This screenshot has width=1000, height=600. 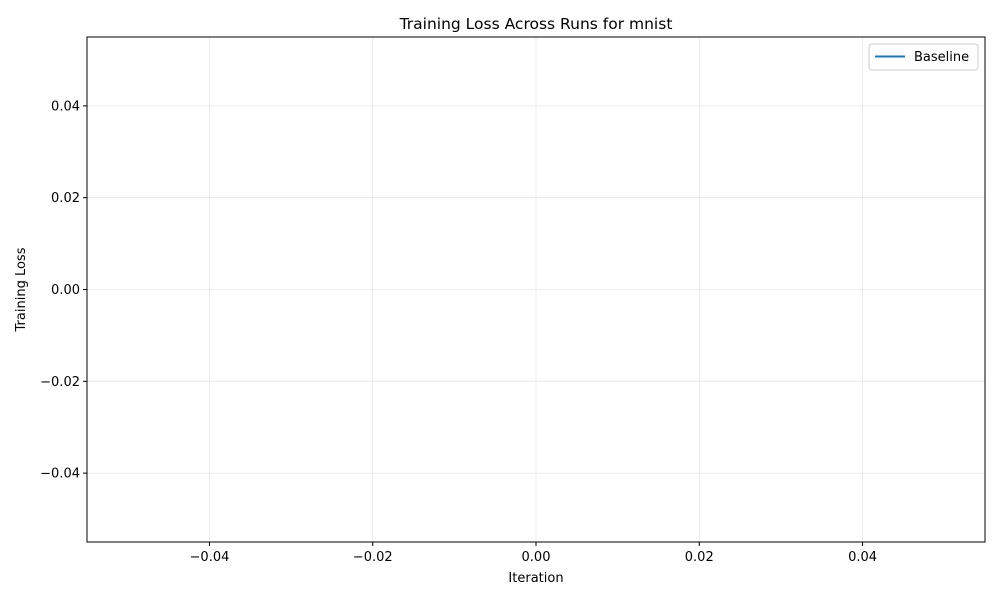 I want to click on y-tick-label: 0.02, so click(x=65, y=198).